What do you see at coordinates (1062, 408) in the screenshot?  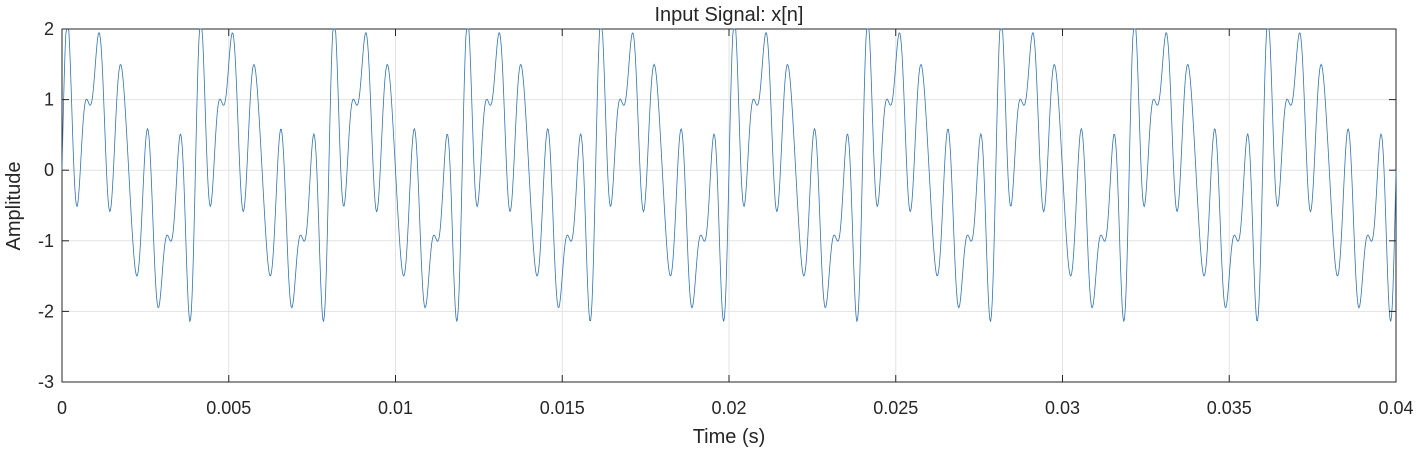 I see `x-tick-label: 0.03` at bounding box center [1062, 408].